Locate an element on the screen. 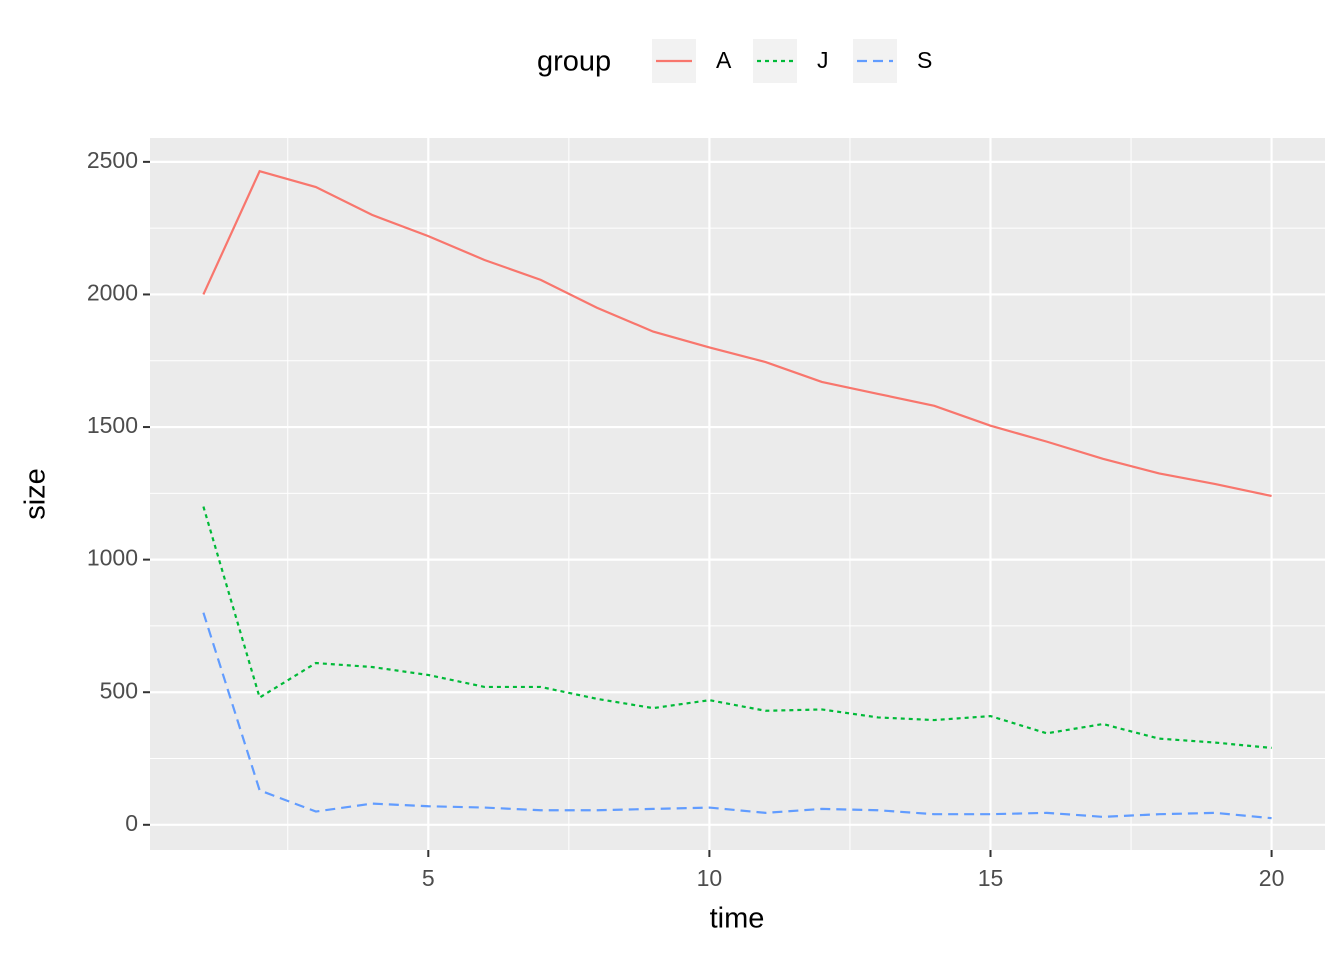 This screenshot has width=1344, height=960. x-tick-label: 10 is located at coordinates (710, 878).